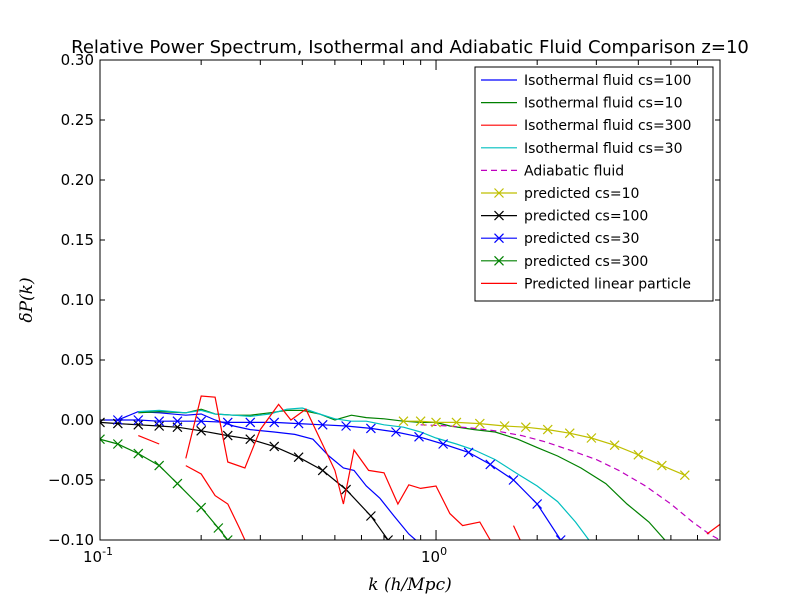  I want to click on y-tick-label: 0.00, so click(77, 420).